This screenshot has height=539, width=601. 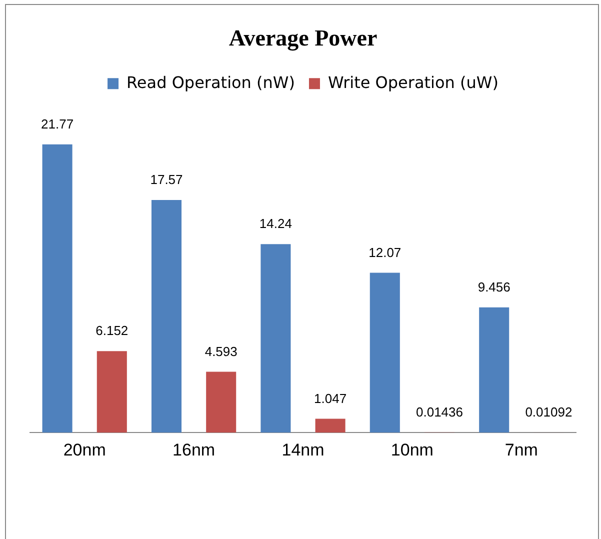 What do you see at coordinates (548, 412) in the screenshot?
I see `data-label: 0.01092` at bounding box center [548, 412].